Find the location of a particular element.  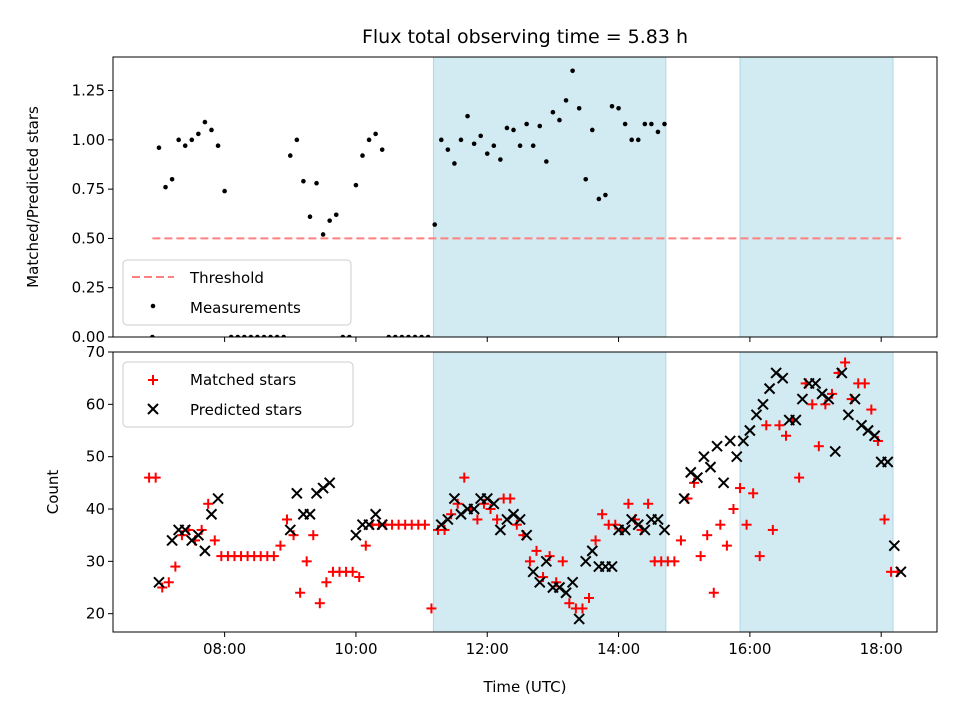

y-tick-label: 0.50 is located at coordinates (88, 238).